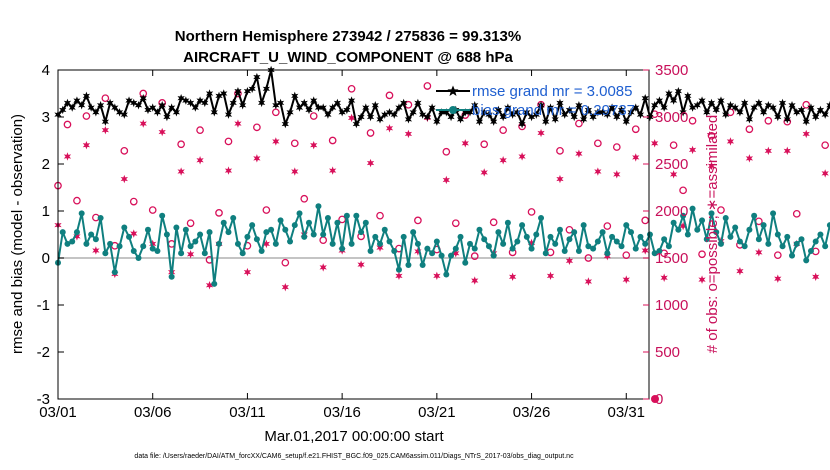 The height and width of the screenshot is (470, 830). What do you see at coordinates (58, 412) in the screenshot?
I see `x-tick-label: 03/01` at bounding box center [58, 412].